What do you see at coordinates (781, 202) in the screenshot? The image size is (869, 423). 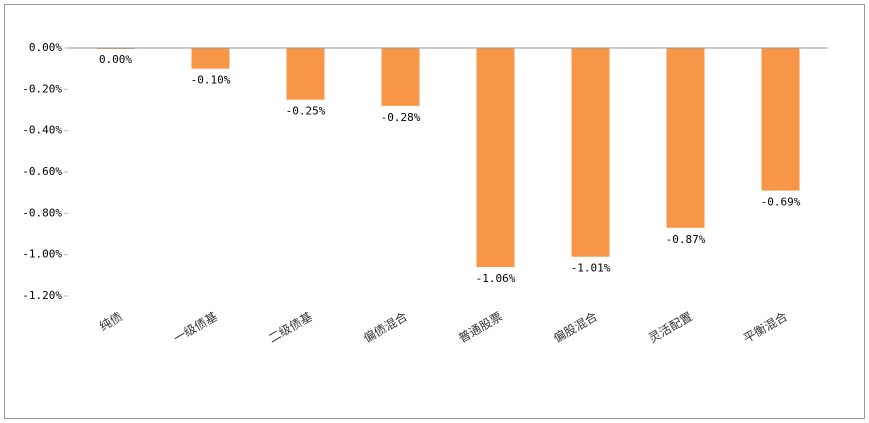 I see `data-label: -0.69%` at bounding box center [781, 202].